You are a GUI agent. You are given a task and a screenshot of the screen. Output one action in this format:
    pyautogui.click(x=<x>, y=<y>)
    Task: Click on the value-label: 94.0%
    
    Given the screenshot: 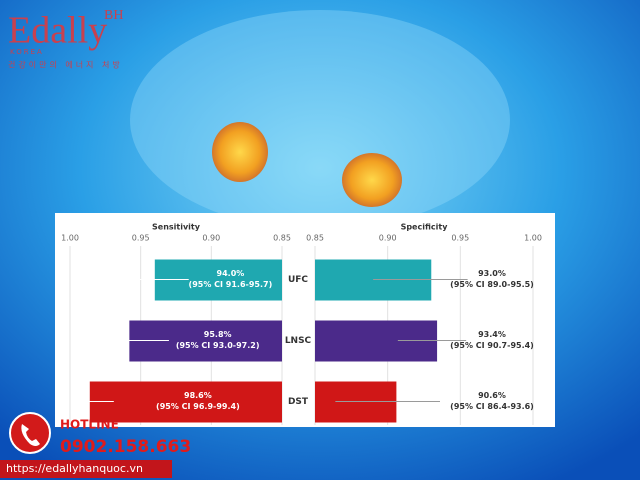 What is the action you would take?
    pyautogui.click(x=231, y=273)
    